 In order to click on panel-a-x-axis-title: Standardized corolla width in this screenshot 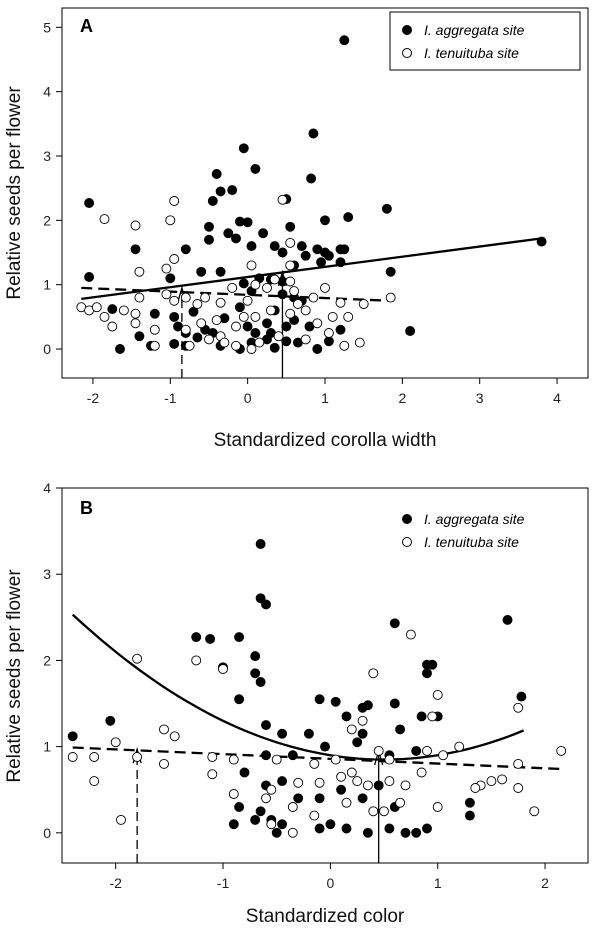, I will do `click(325, 440)`.